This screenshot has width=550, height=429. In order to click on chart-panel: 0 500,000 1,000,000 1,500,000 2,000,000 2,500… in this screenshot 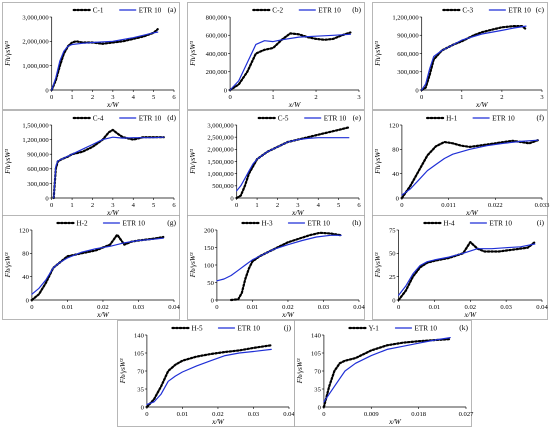, I will do `click(276, 164)`.